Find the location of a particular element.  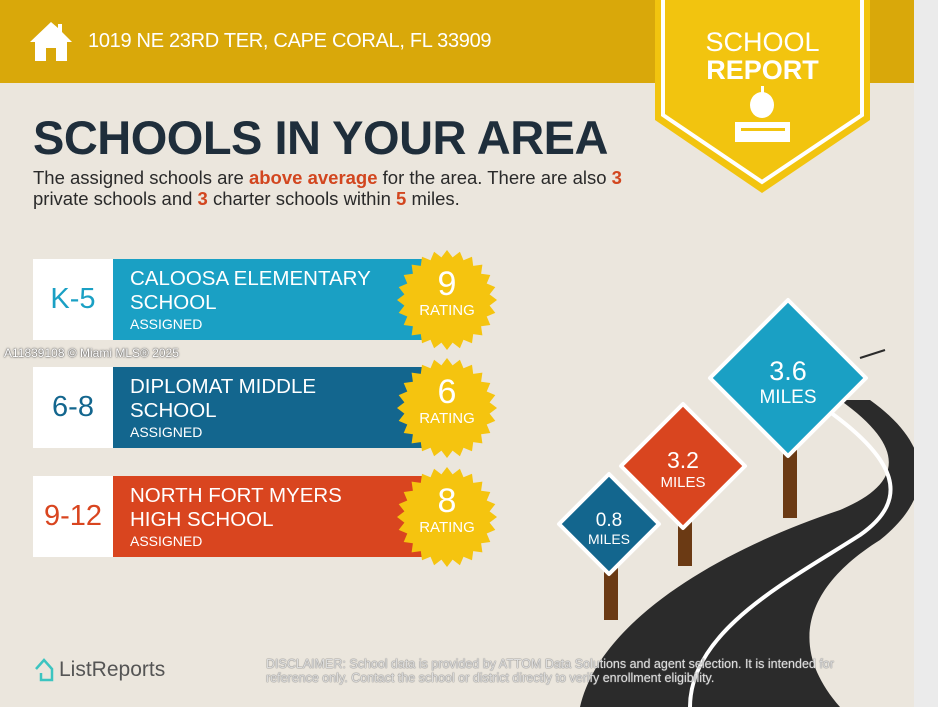

home-icon is located at coordinates (51, 41).